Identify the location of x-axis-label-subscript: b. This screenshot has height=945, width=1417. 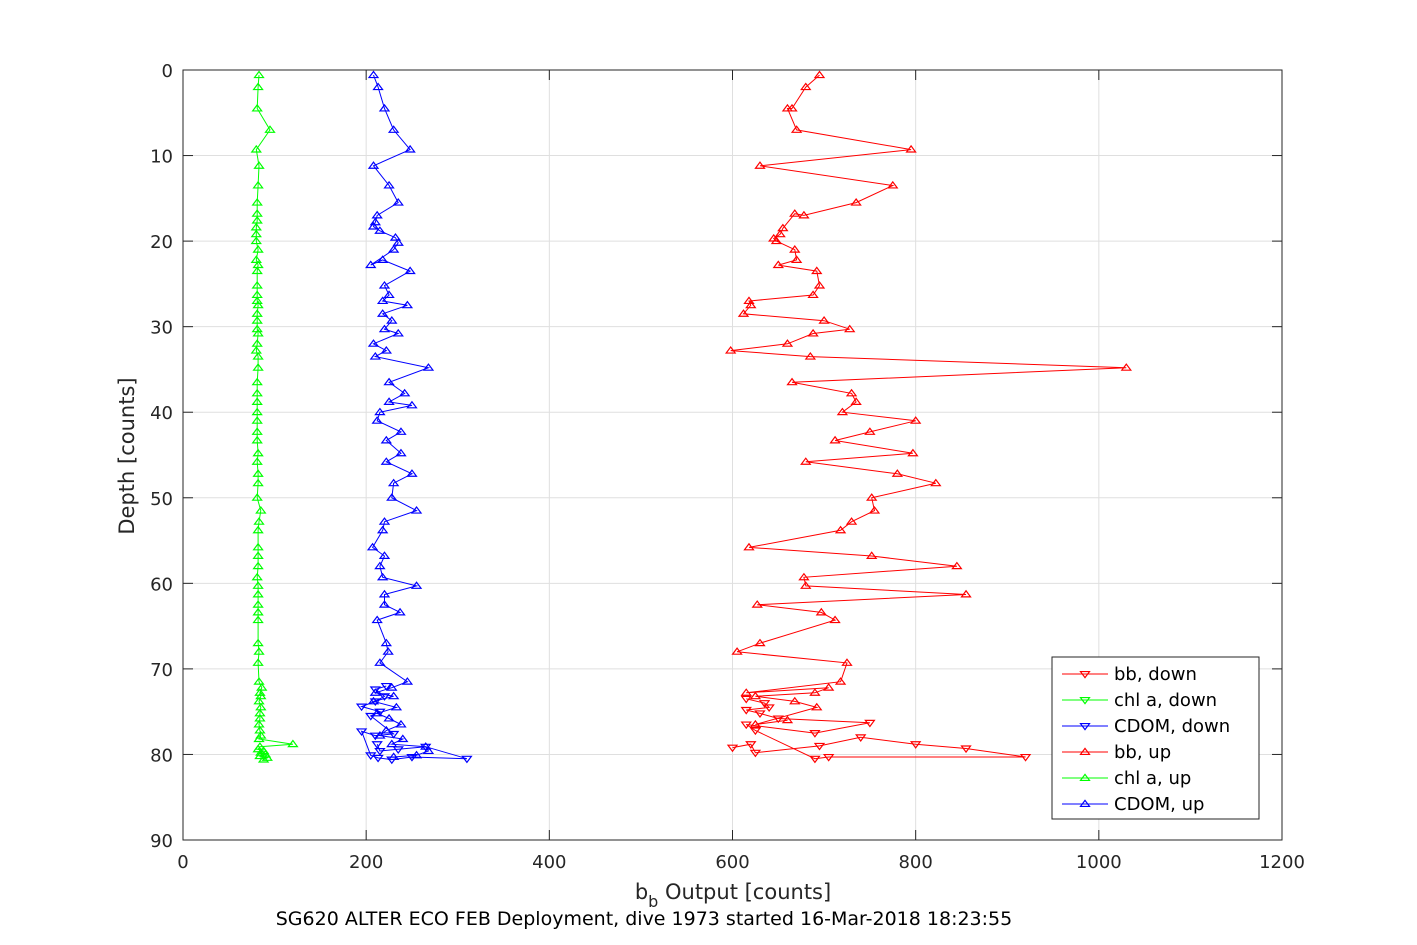
(653, 901).